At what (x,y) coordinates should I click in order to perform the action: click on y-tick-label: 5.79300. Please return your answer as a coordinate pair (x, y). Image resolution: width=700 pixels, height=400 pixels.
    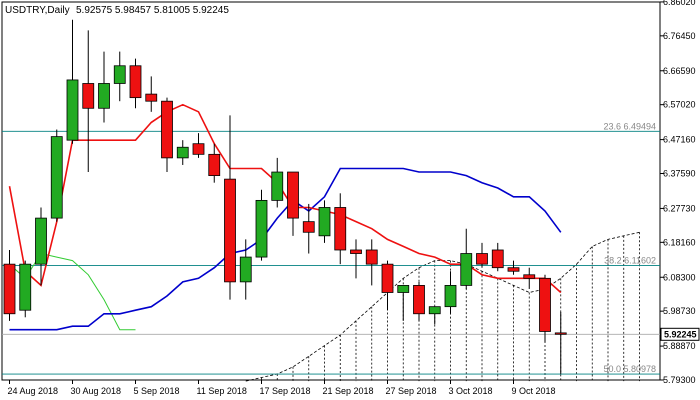
    Looking at the image, I should click on (679, 380).